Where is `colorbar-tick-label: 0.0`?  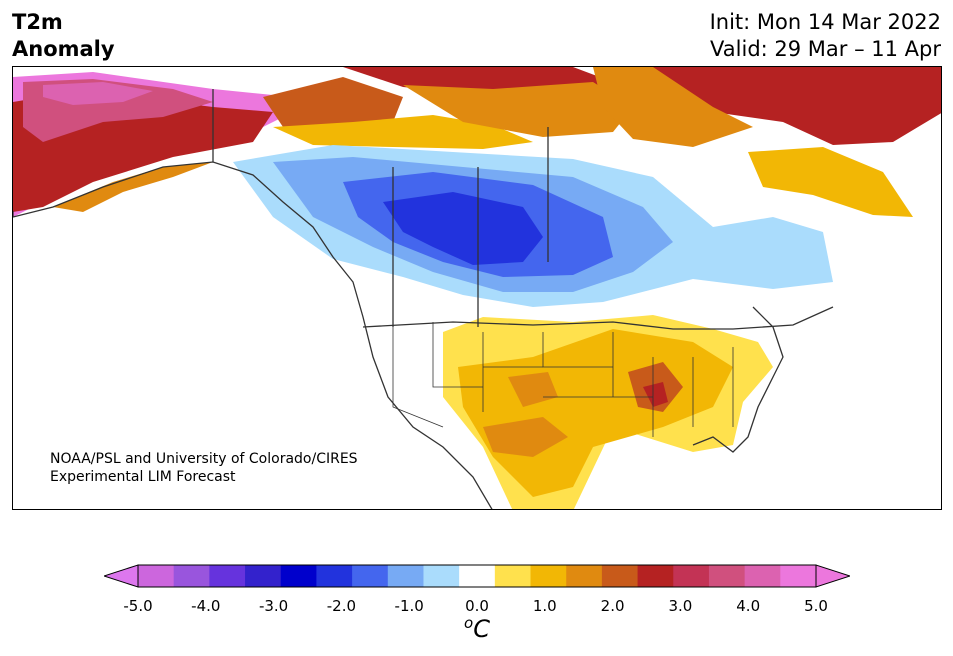
colorbar-tick-label: 0.0 is located at coordinates (477, 606).